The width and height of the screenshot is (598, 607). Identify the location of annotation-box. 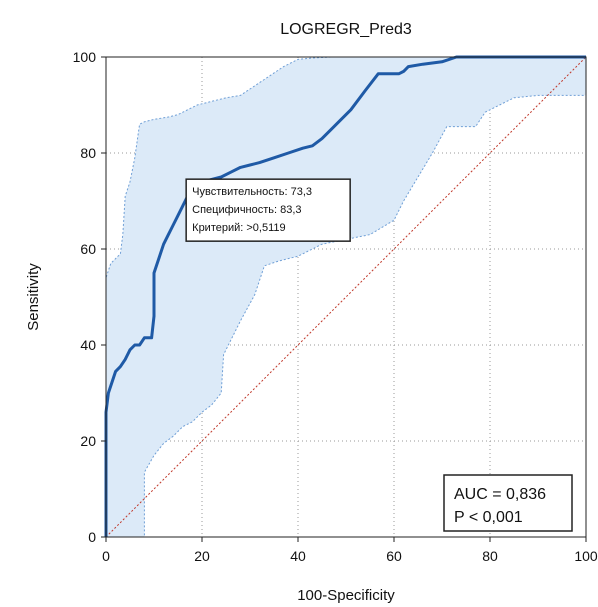
(268, 210).